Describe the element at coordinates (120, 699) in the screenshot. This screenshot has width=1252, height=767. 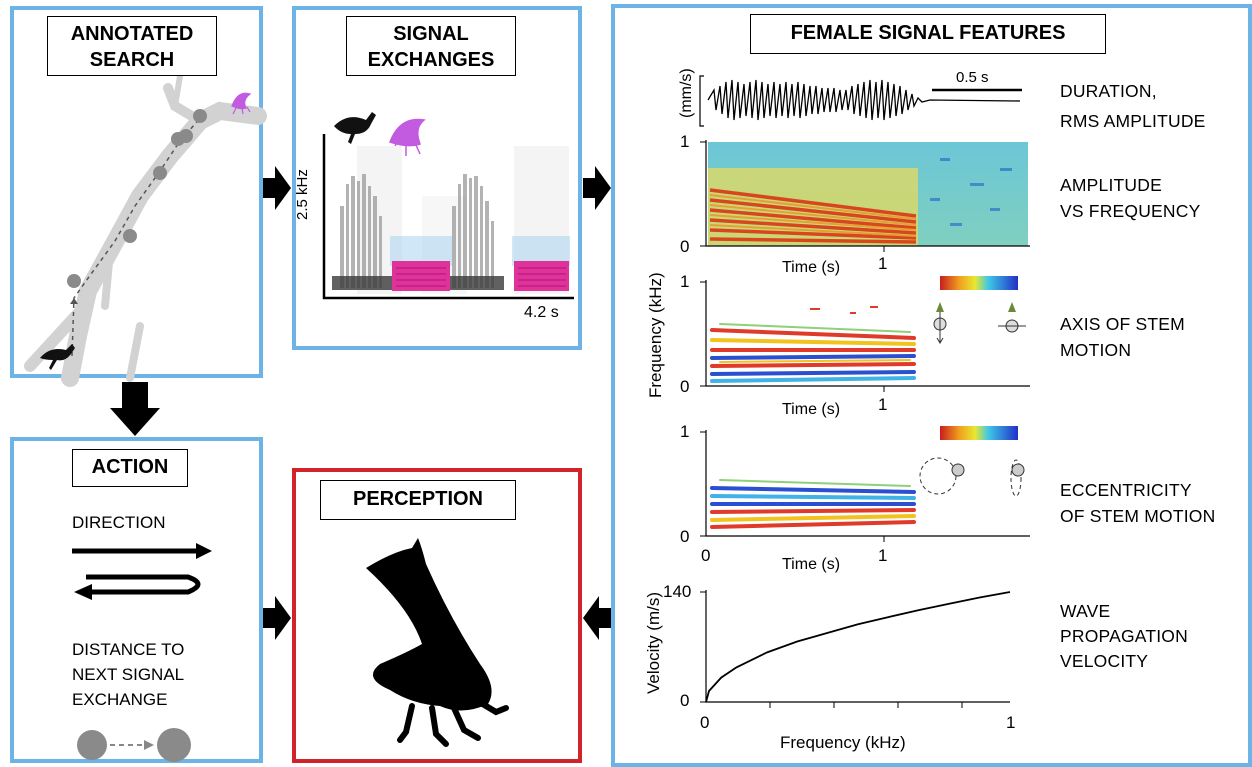
I see `distance-label-line: EXCHANGE` at that location.